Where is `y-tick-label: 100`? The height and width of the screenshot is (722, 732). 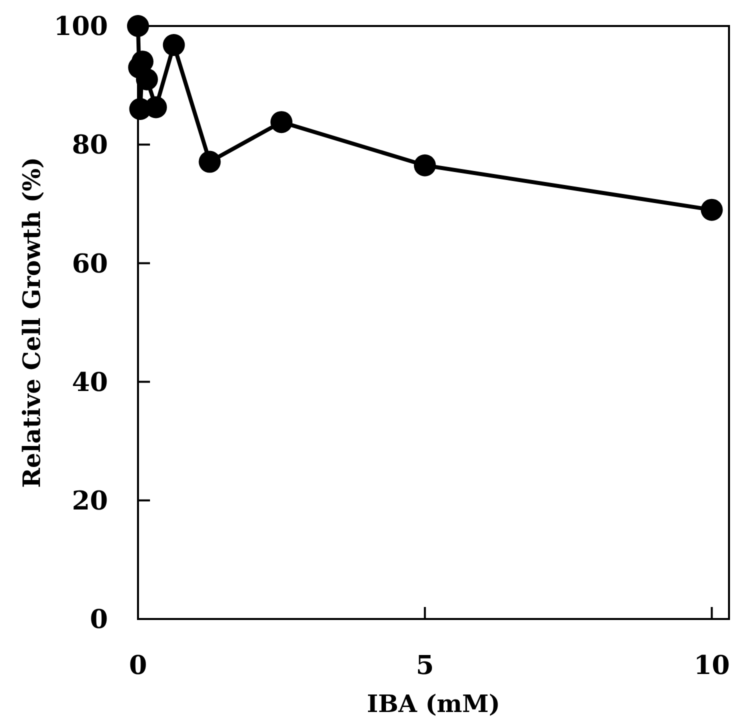 y-tick-label: 100 is located at coordinates (81, 27).